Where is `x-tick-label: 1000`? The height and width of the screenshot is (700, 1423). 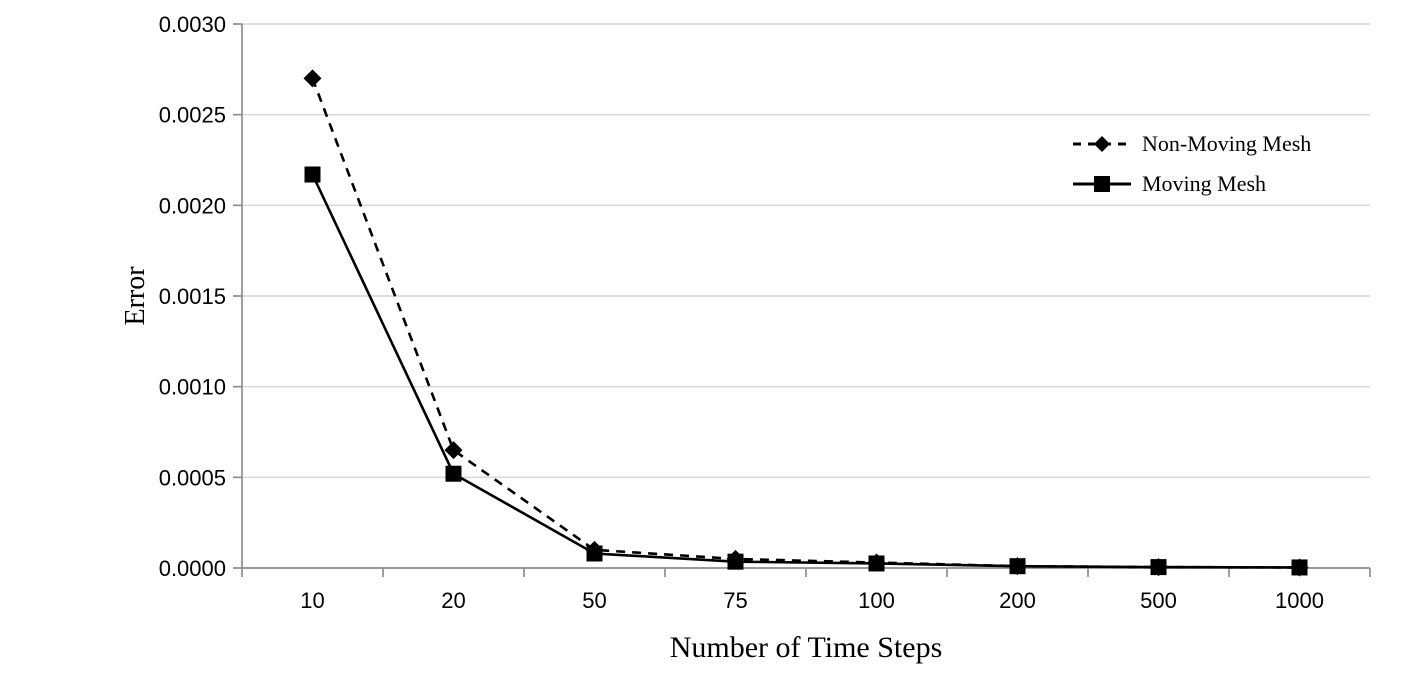
x-tick-label: 1000 is located at coordinates (1299, 600).